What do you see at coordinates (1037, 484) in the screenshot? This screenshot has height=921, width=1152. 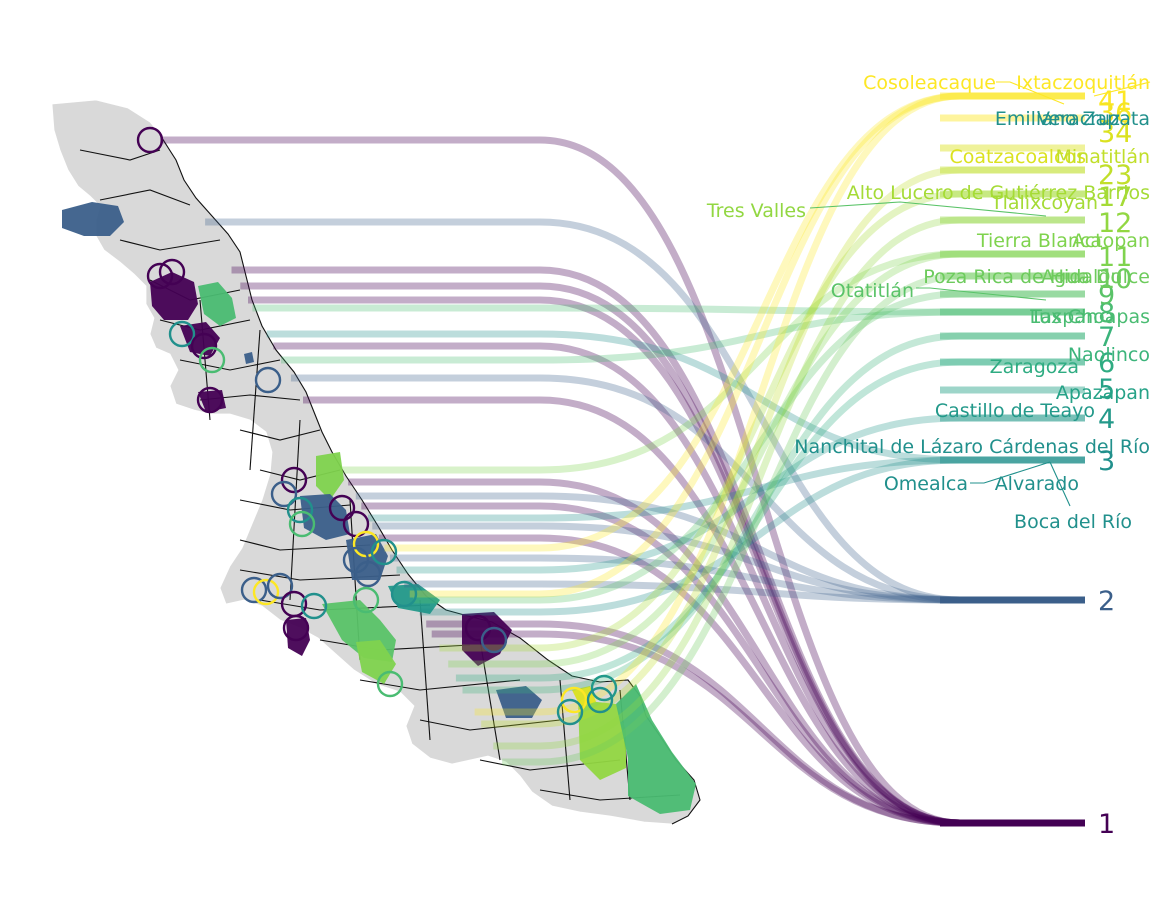 I see `municipality-label: Alvarado` at bounding box center [1037, 484].